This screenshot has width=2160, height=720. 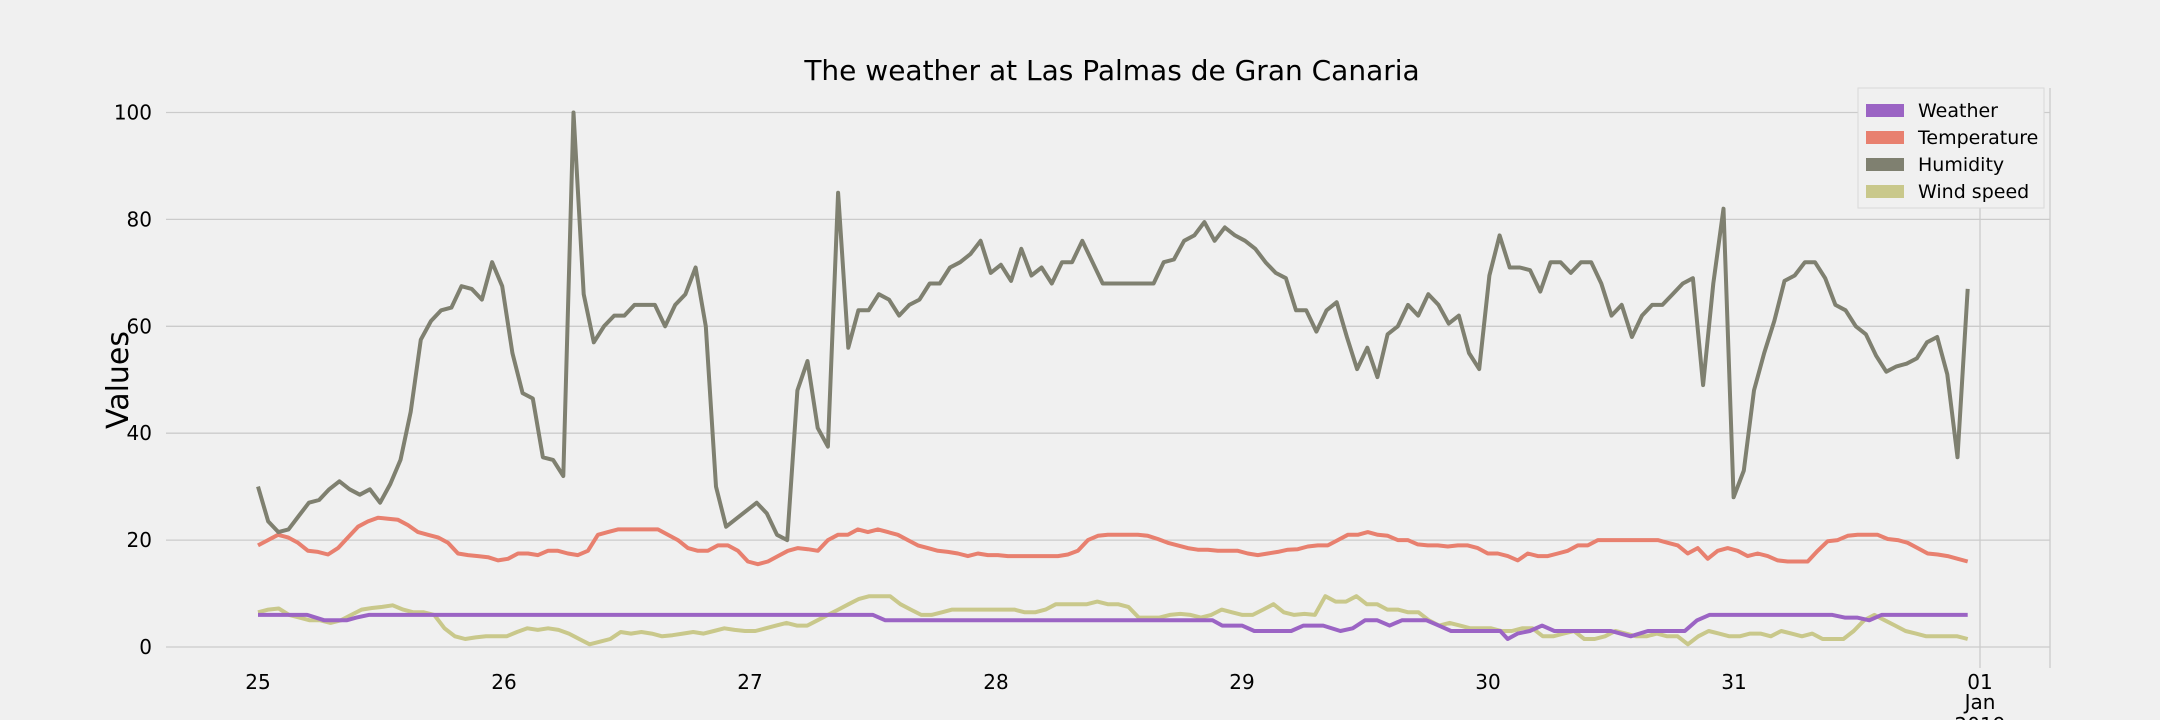 What do you see at coordinates (145, 647) in the screenshot?
I see `y-tick-label: 0` at bounding box center [145, 647].